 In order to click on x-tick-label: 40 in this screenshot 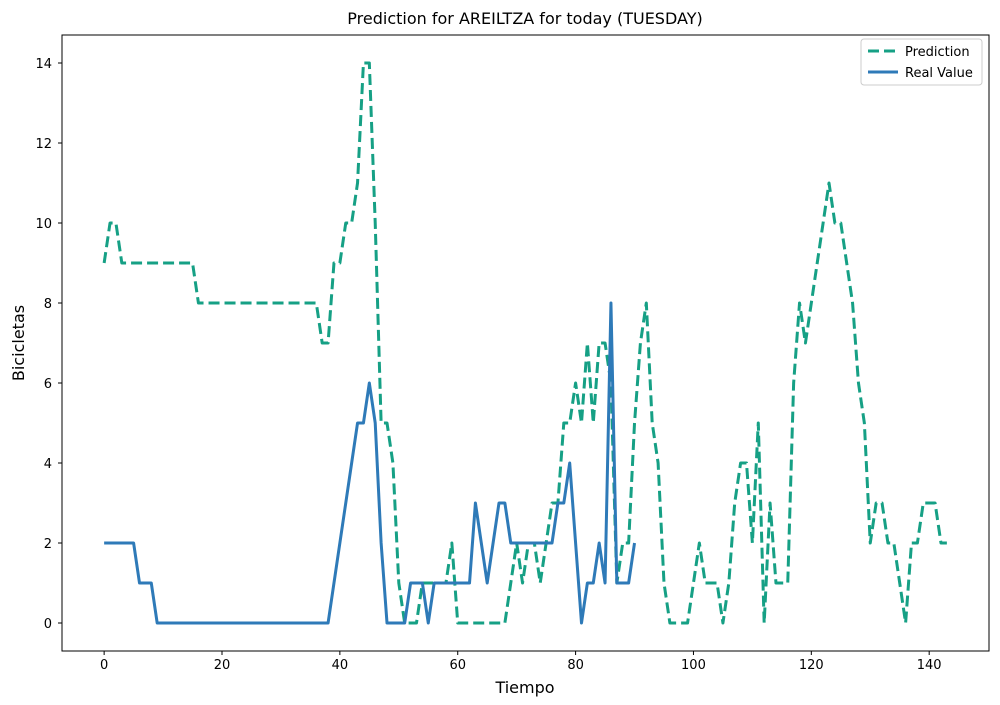, I will do `click(340, 665)`.